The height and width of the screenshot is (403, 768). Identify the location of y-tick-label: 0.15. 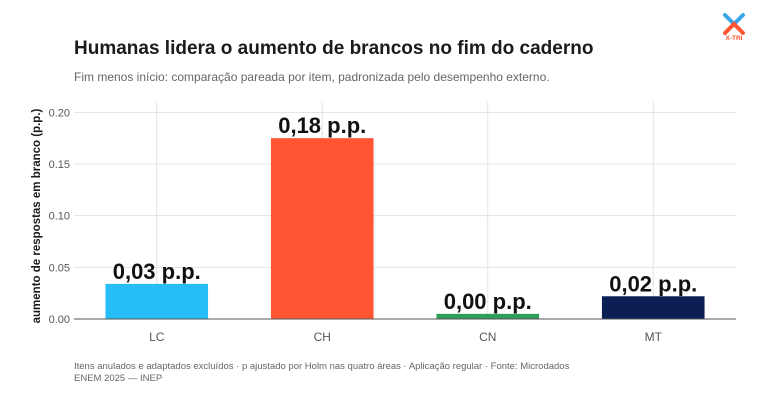
(59, 165).